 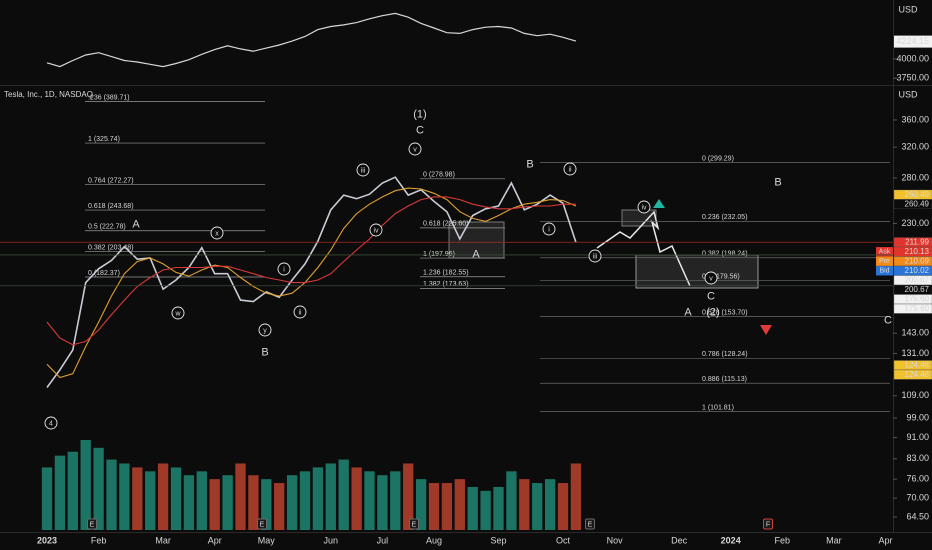 What do you see at coordinates (439, 175) in the screenshot?
I see `fib-label: 0 (278.98)` at bounding box center [439, 175].